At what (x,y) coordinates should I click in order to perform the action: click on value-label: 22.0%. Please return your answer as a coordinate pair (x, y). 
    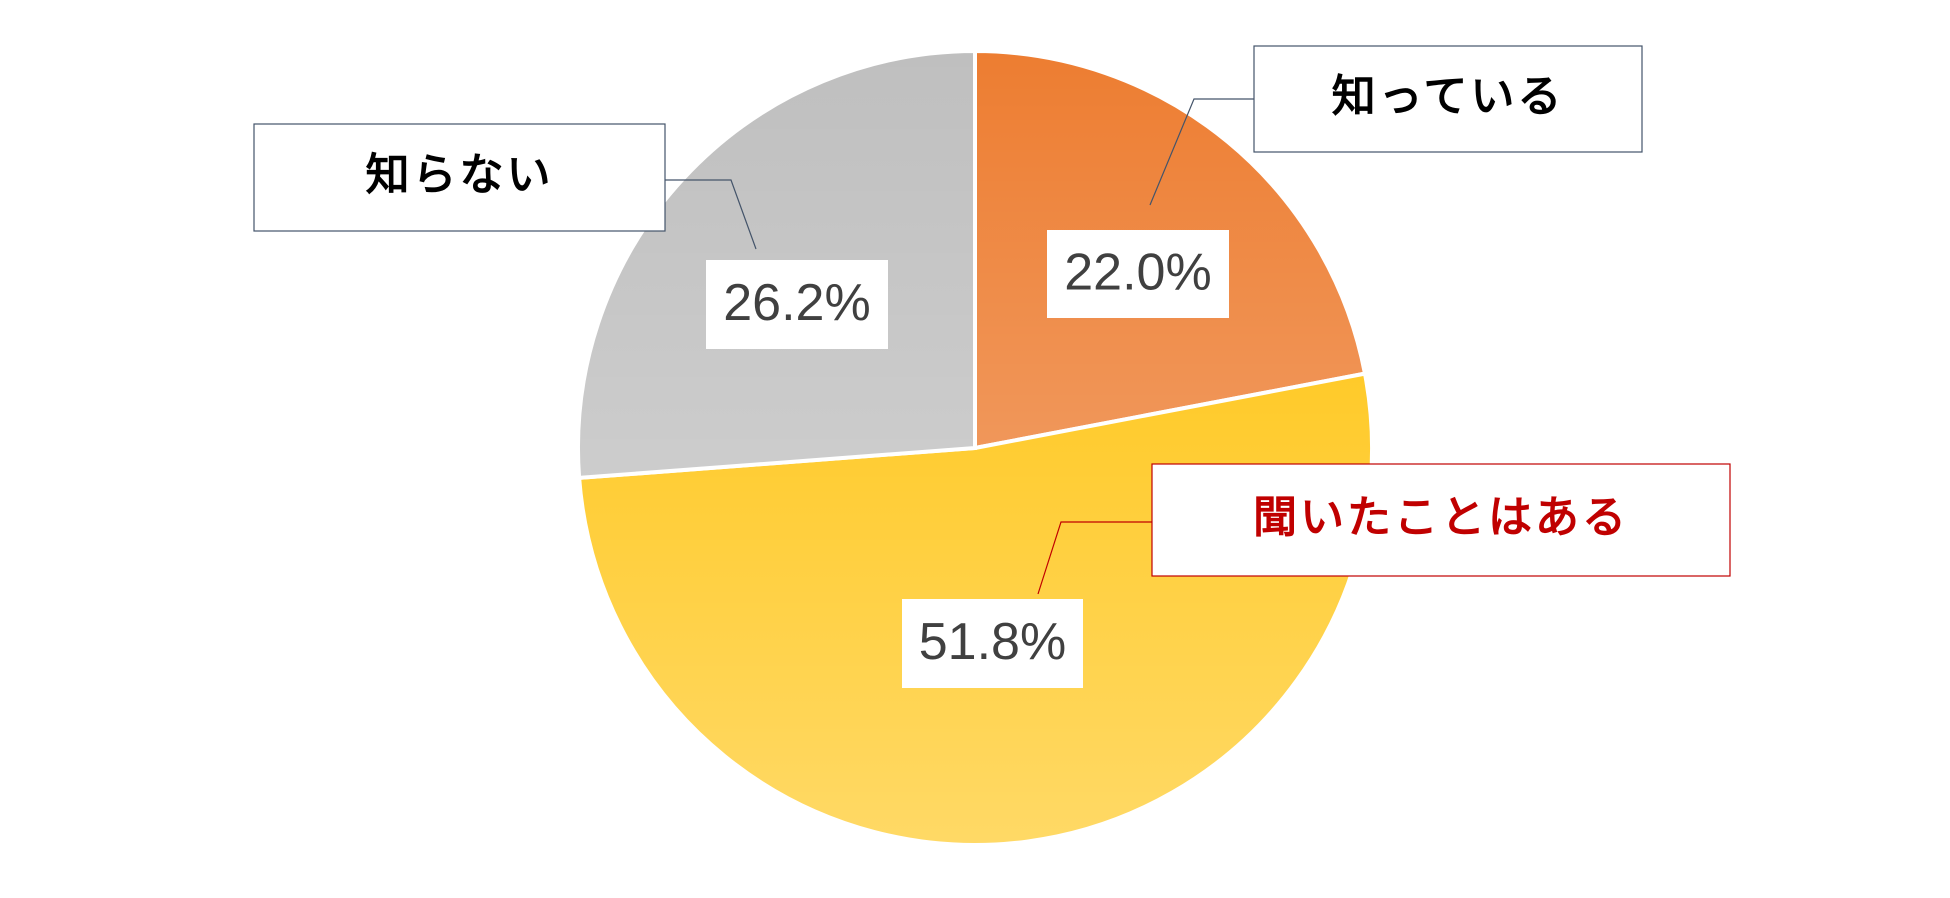
    Looking at the image, I should click on (1137, 273).